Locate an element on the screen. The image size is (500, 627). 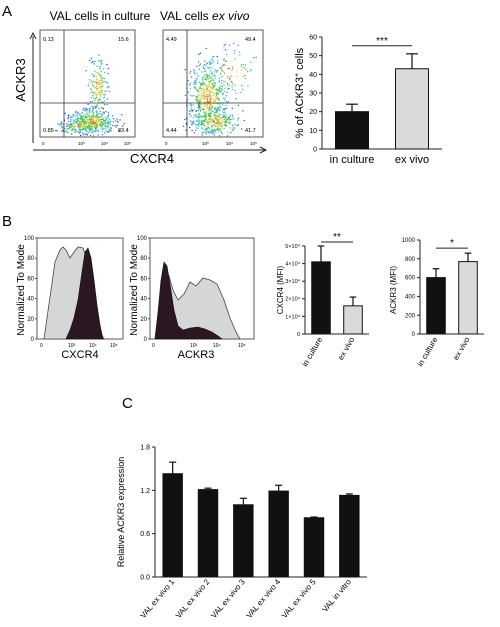
y-axis-label-sup: + is located at coordinates (297, 75).